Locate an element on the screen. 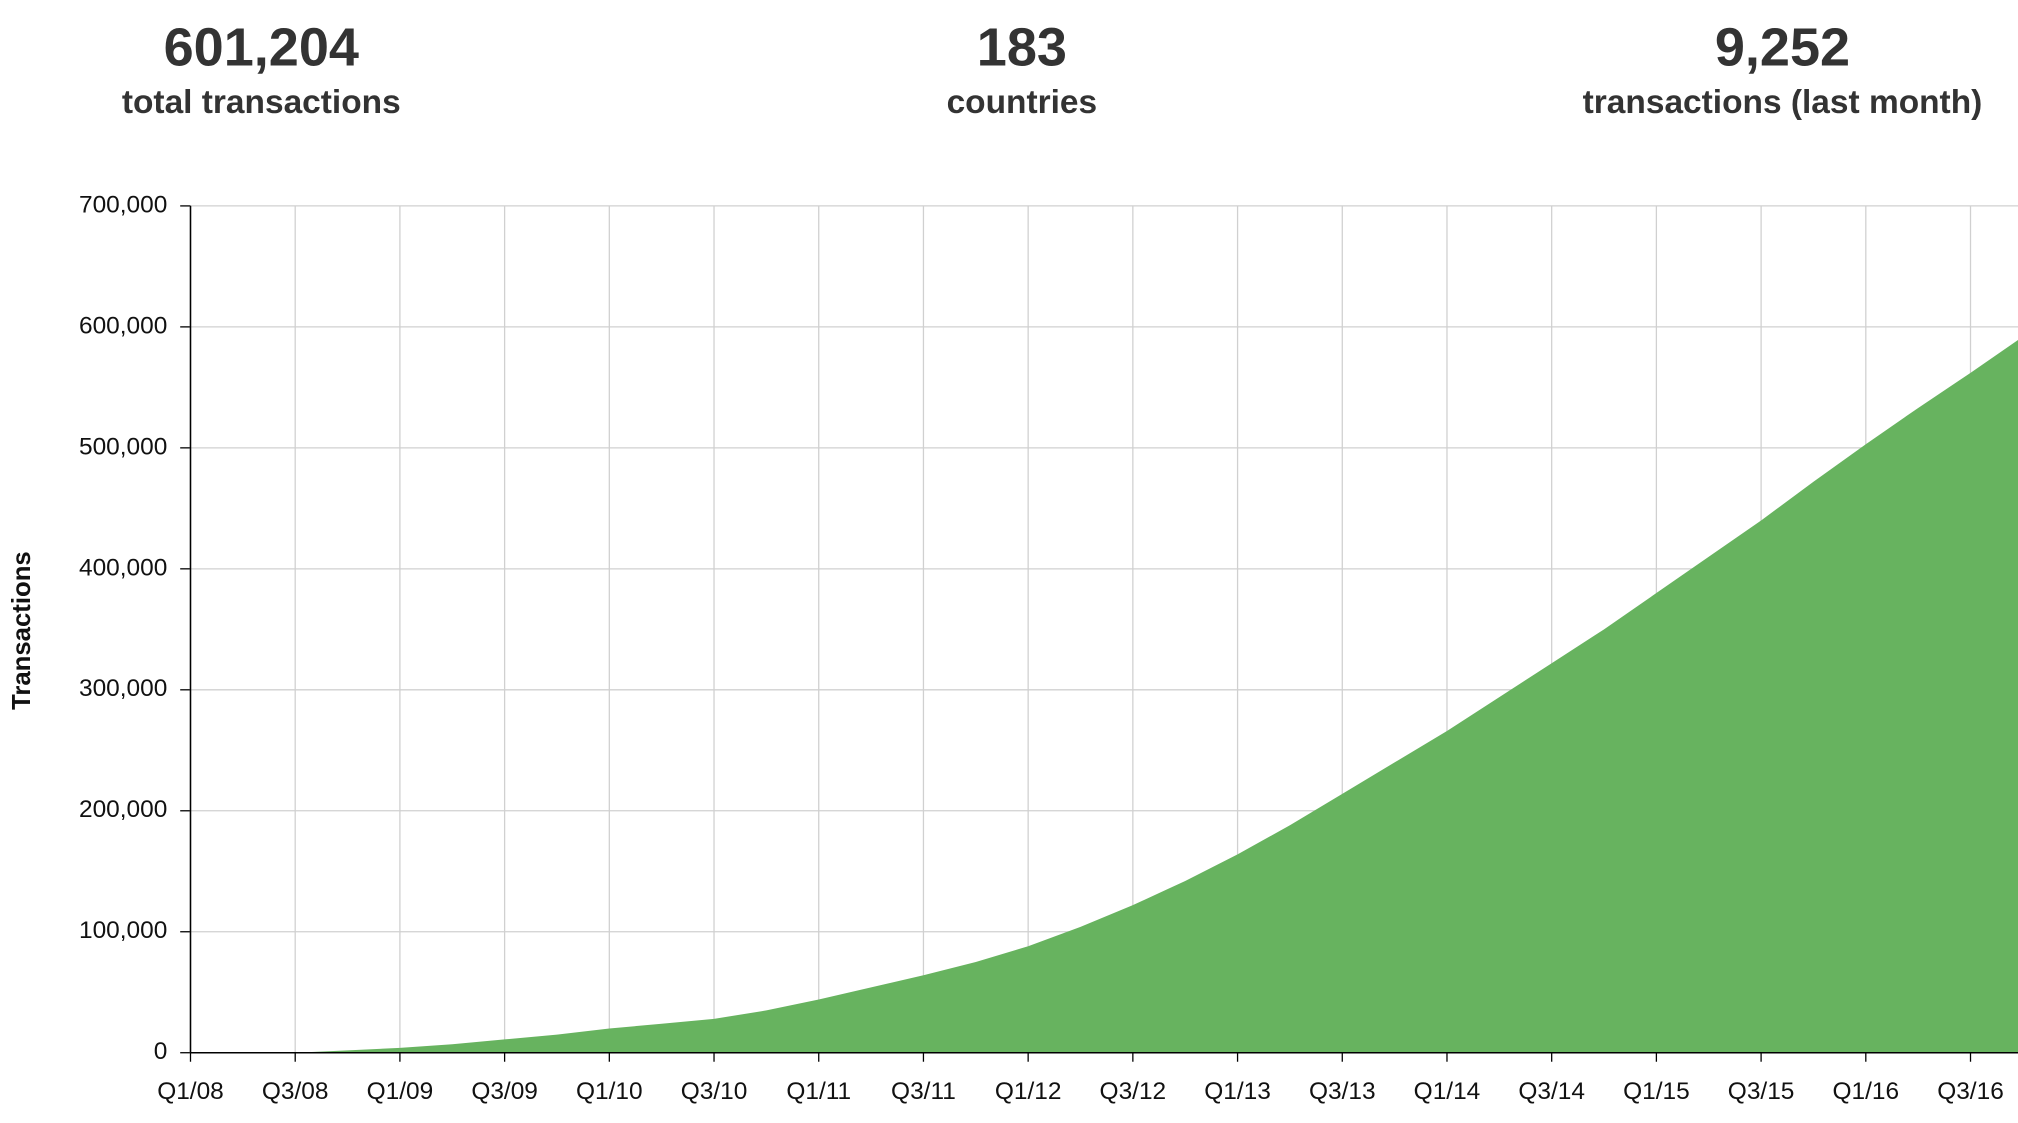  y-tick-label: 200,000 is located at coordinates (123, 809).